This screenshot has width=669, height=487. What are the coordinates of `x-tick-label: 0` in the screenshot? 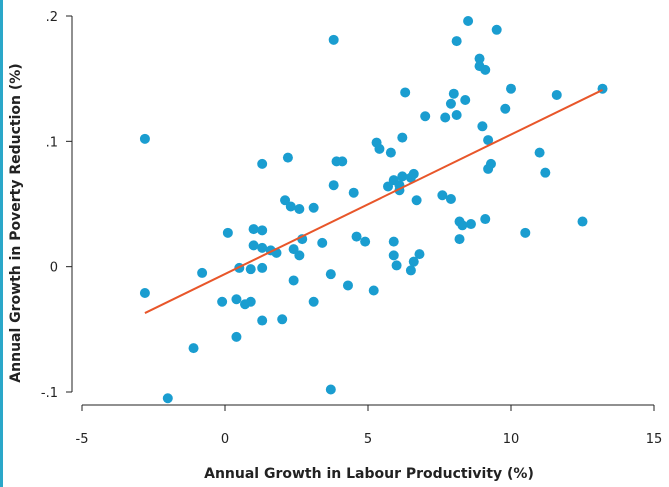 It's located at (225, 439).